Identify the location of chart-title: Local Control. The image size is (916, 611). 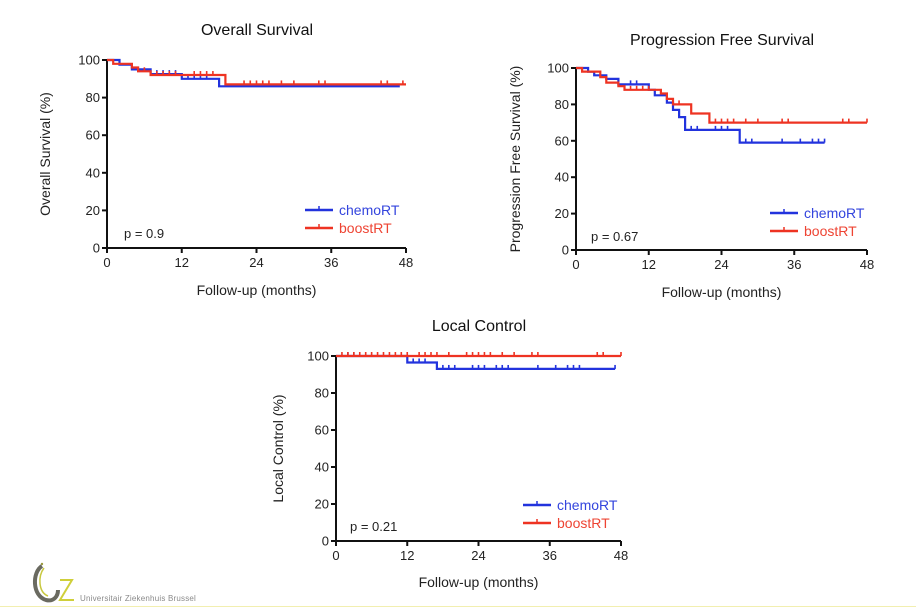
(479, 326).